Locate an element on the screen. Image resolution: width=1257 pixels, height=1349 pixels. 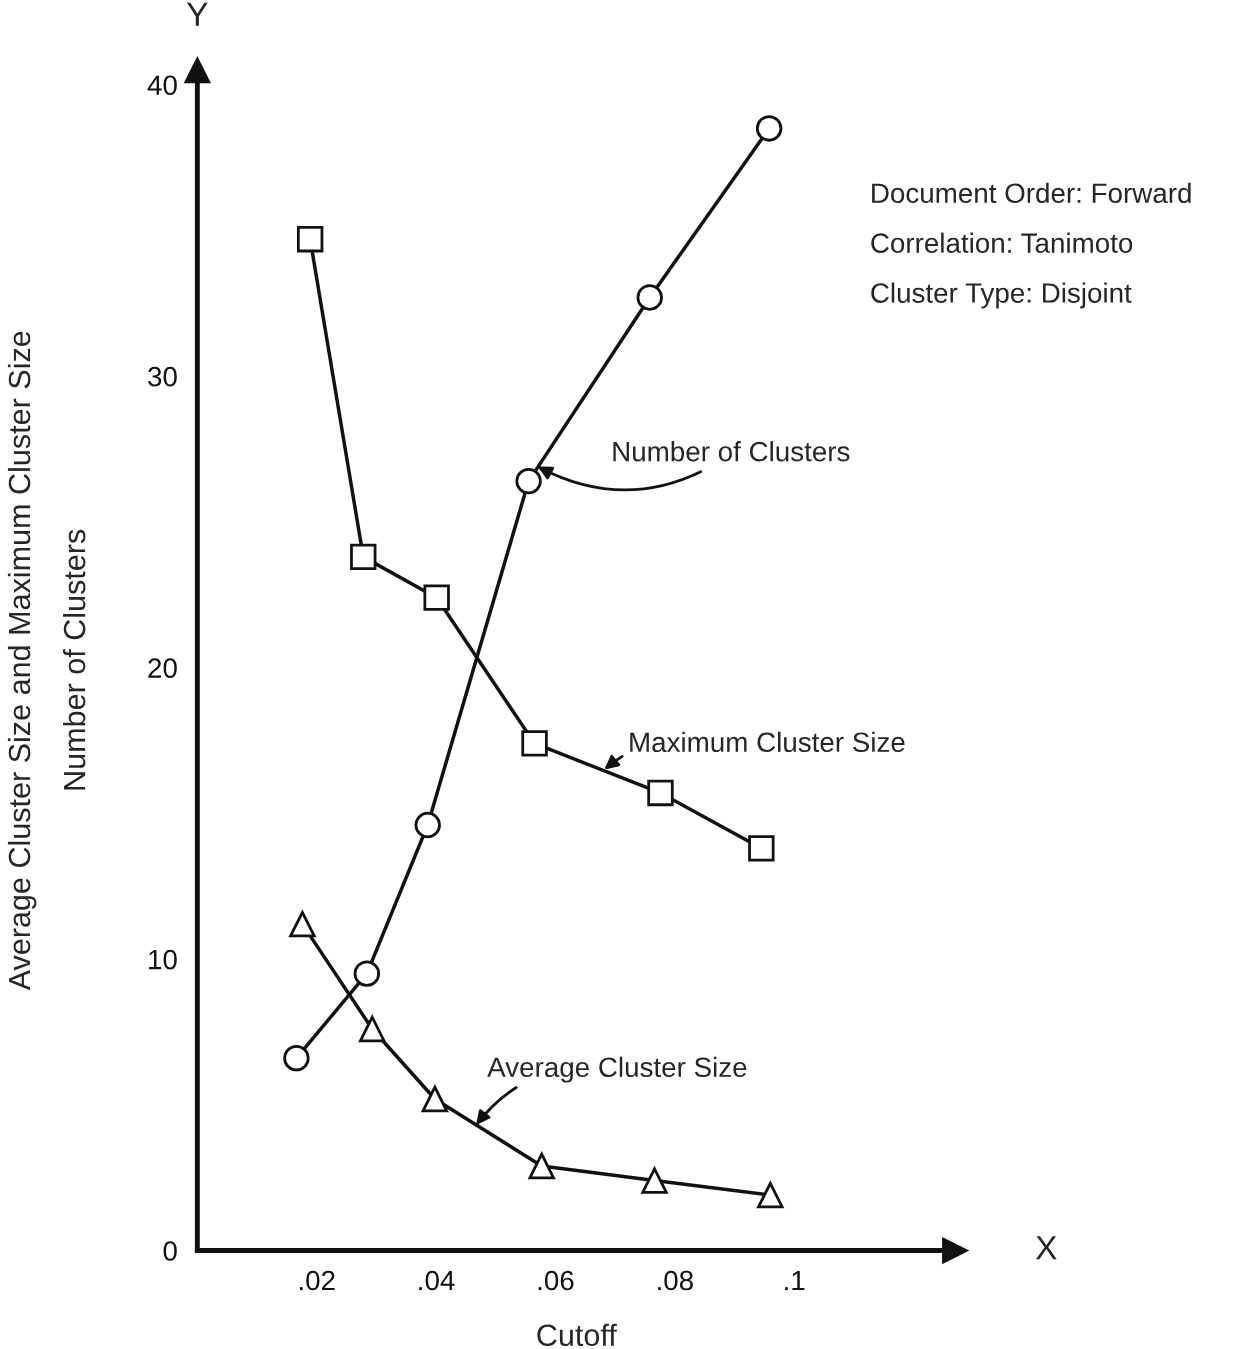
annotation: Correlation: Tanimoto is located at coordinates (1002, 242).